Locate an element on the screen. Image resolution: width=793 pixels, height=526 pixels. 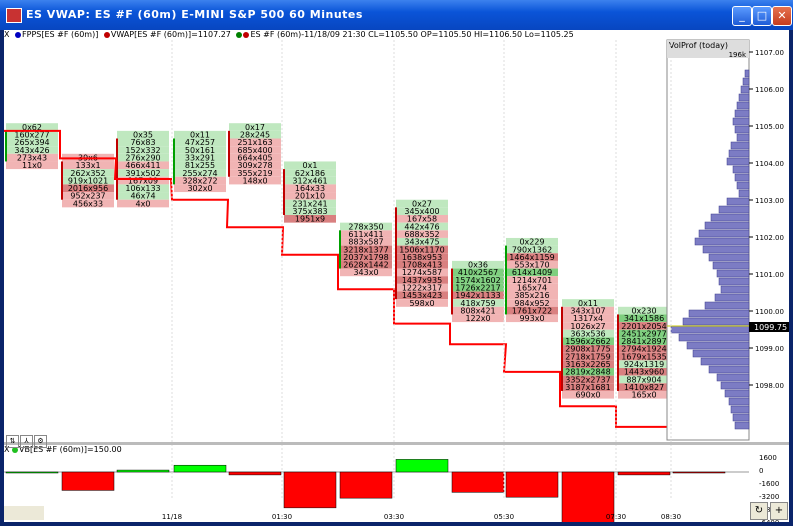
scale-icon: ⇅ is located at coordinates (12, 441).